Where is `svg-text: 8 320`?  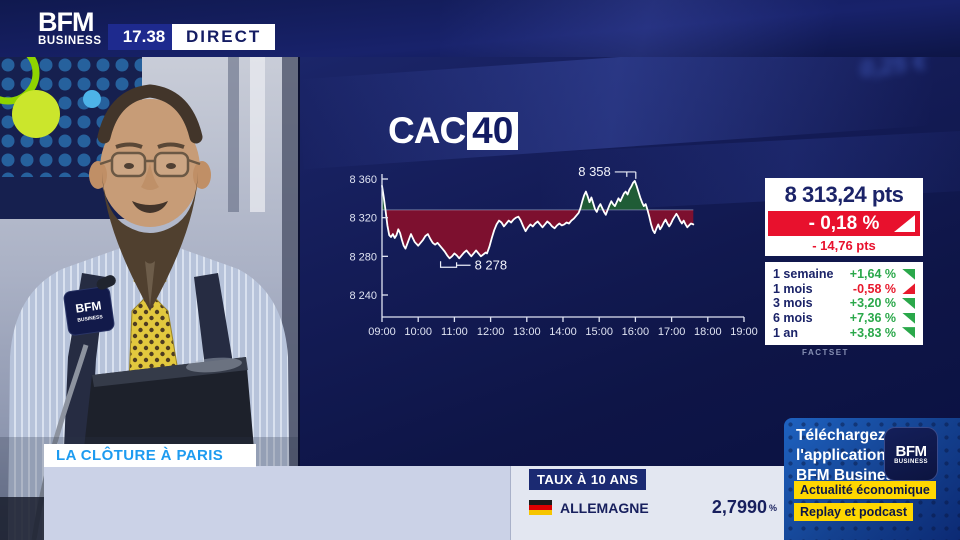
svg-text: 8 320 is located at coordinates (363, 219).